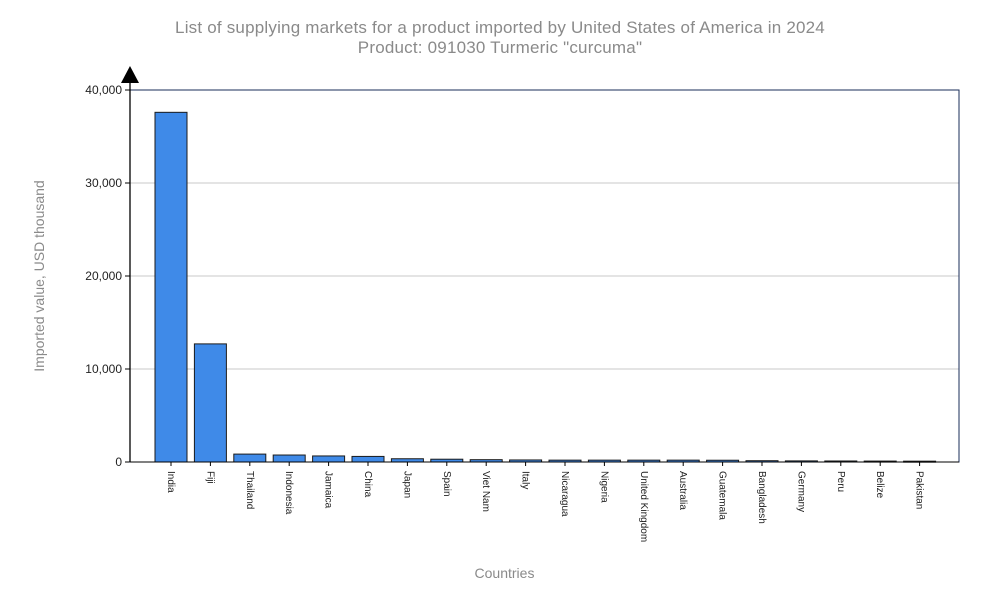 Image resolution: width=1000 pixels, height=600 pixels. What do you see at coordinates (209, 477) in the screenshot?
I see `x-tick-label: Fiji` at bounding box center [209, 477].